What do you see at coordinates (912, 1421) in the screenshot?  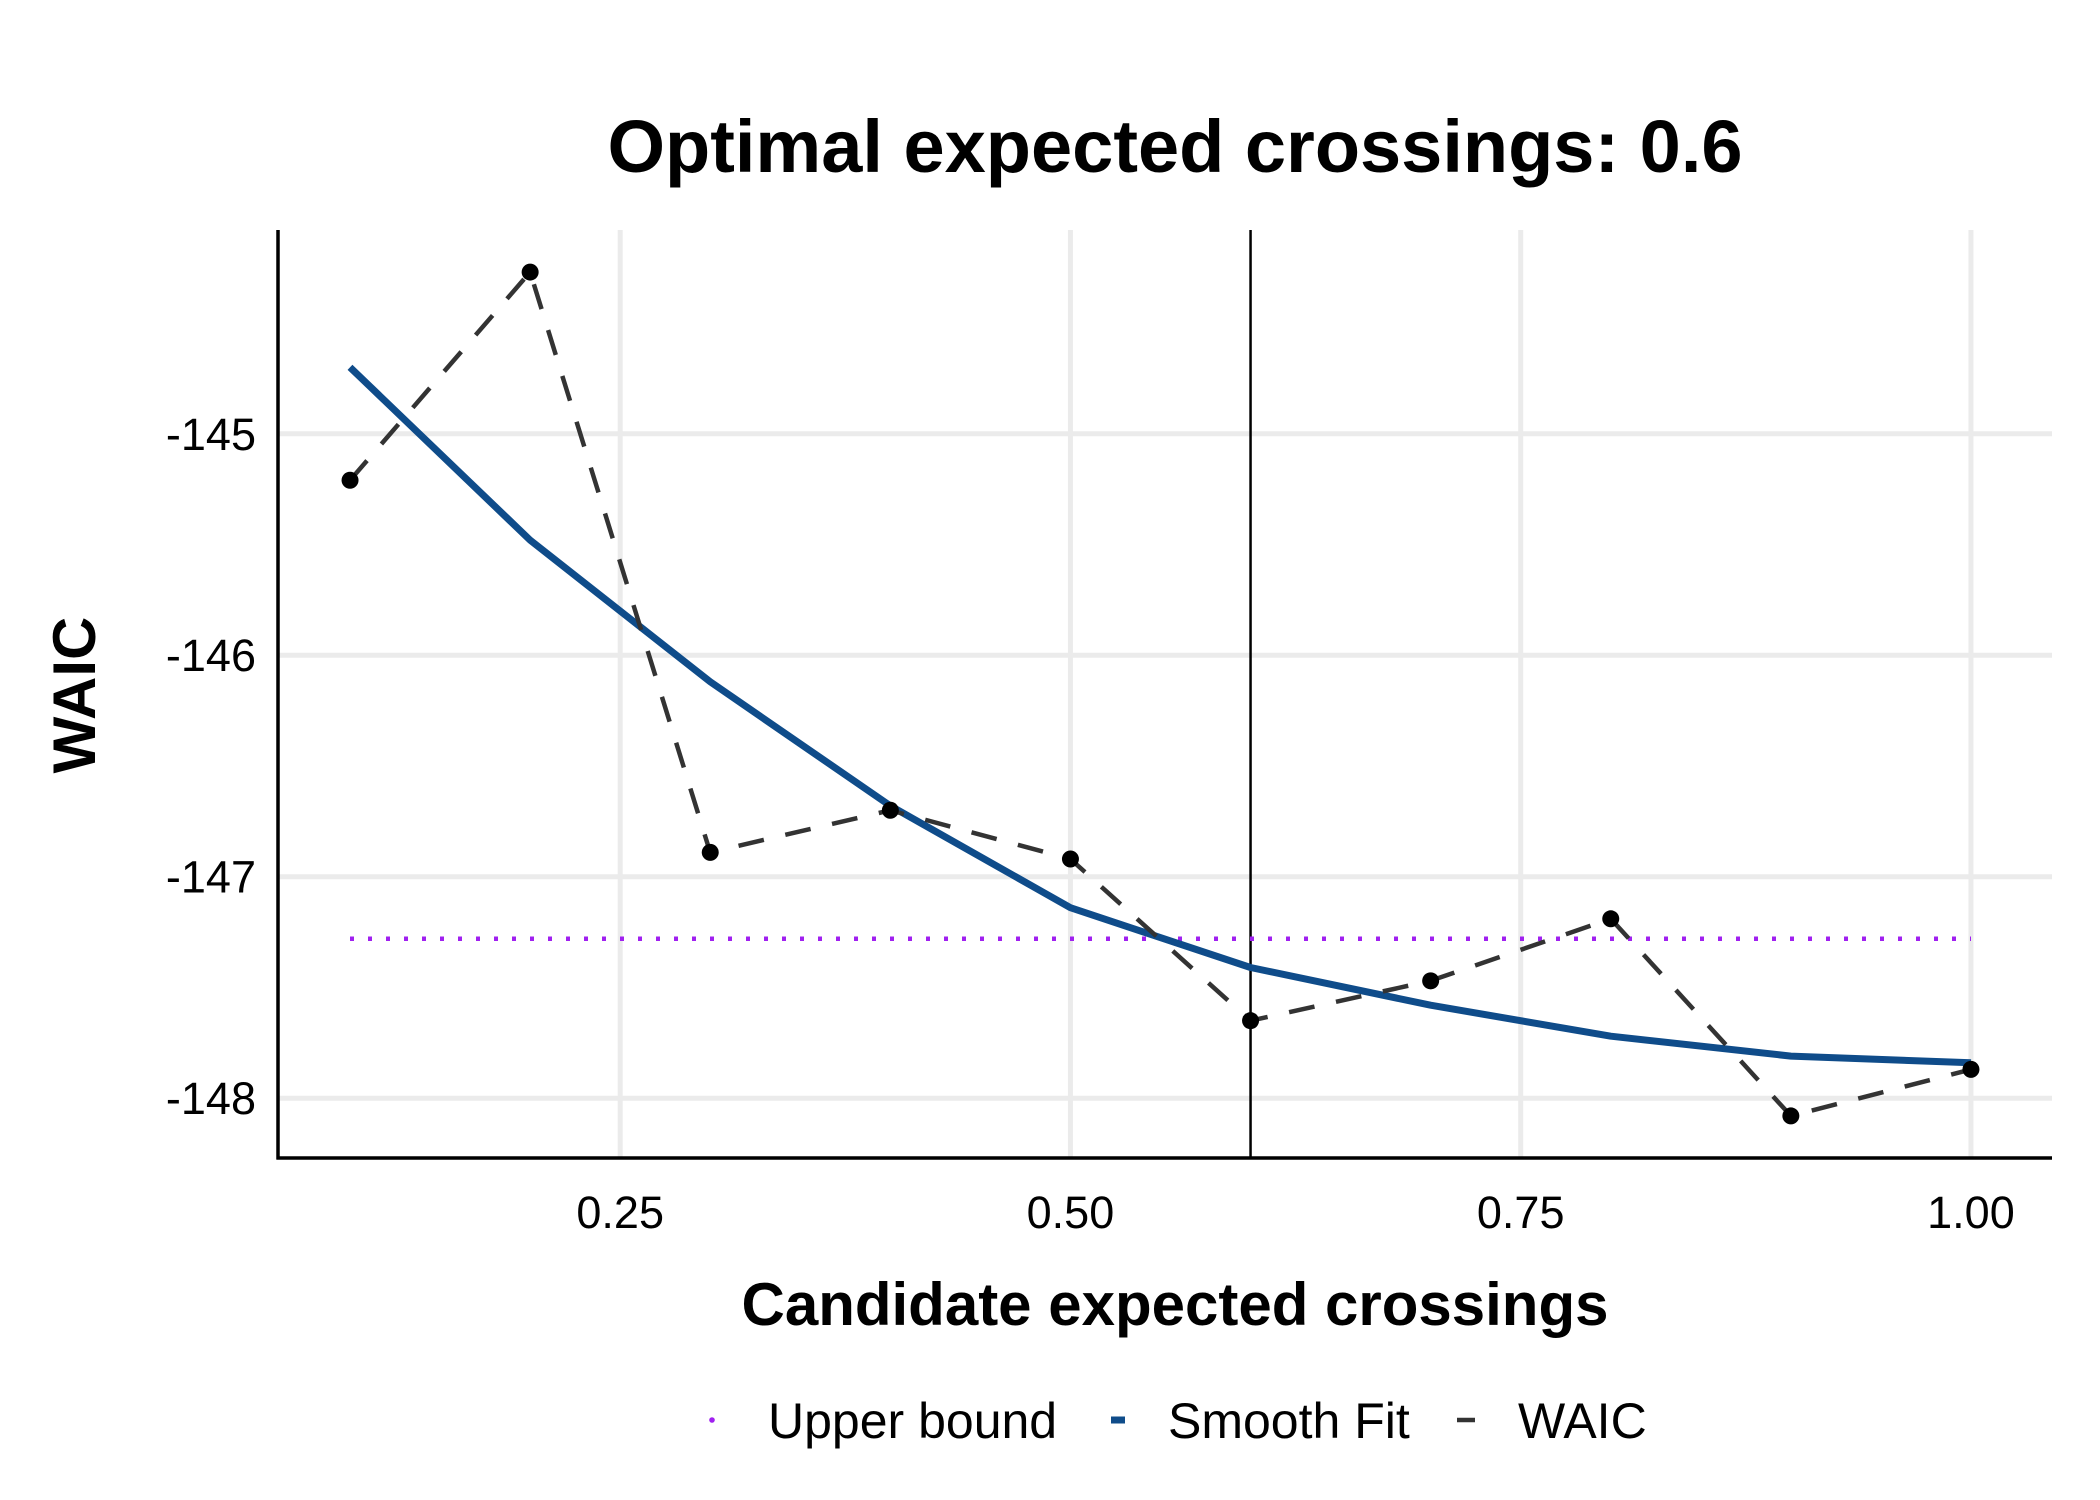 I see `legend-label: Upper bound` at bounding box center [912, 1421].